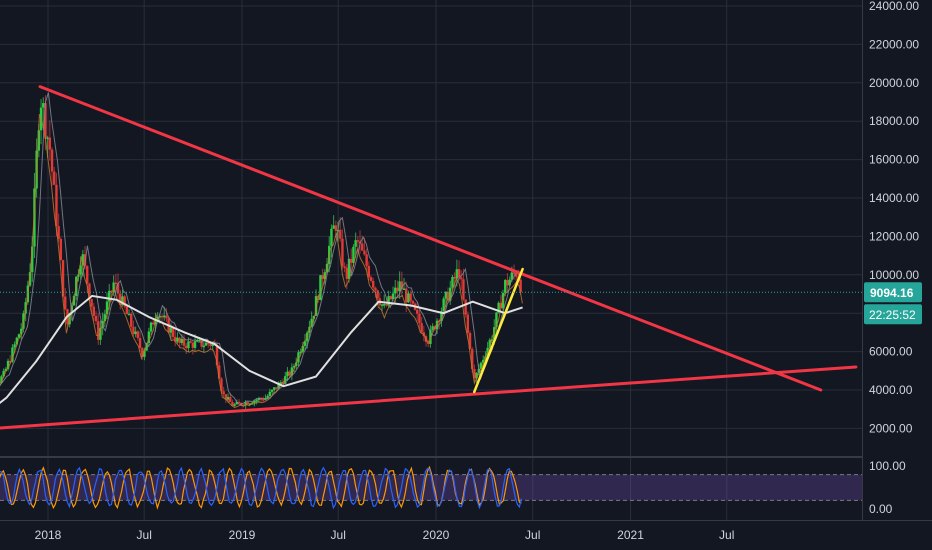 The width and height of the screenshot is (932, 550). I want to click on trendline-lower, so click(429, 397).